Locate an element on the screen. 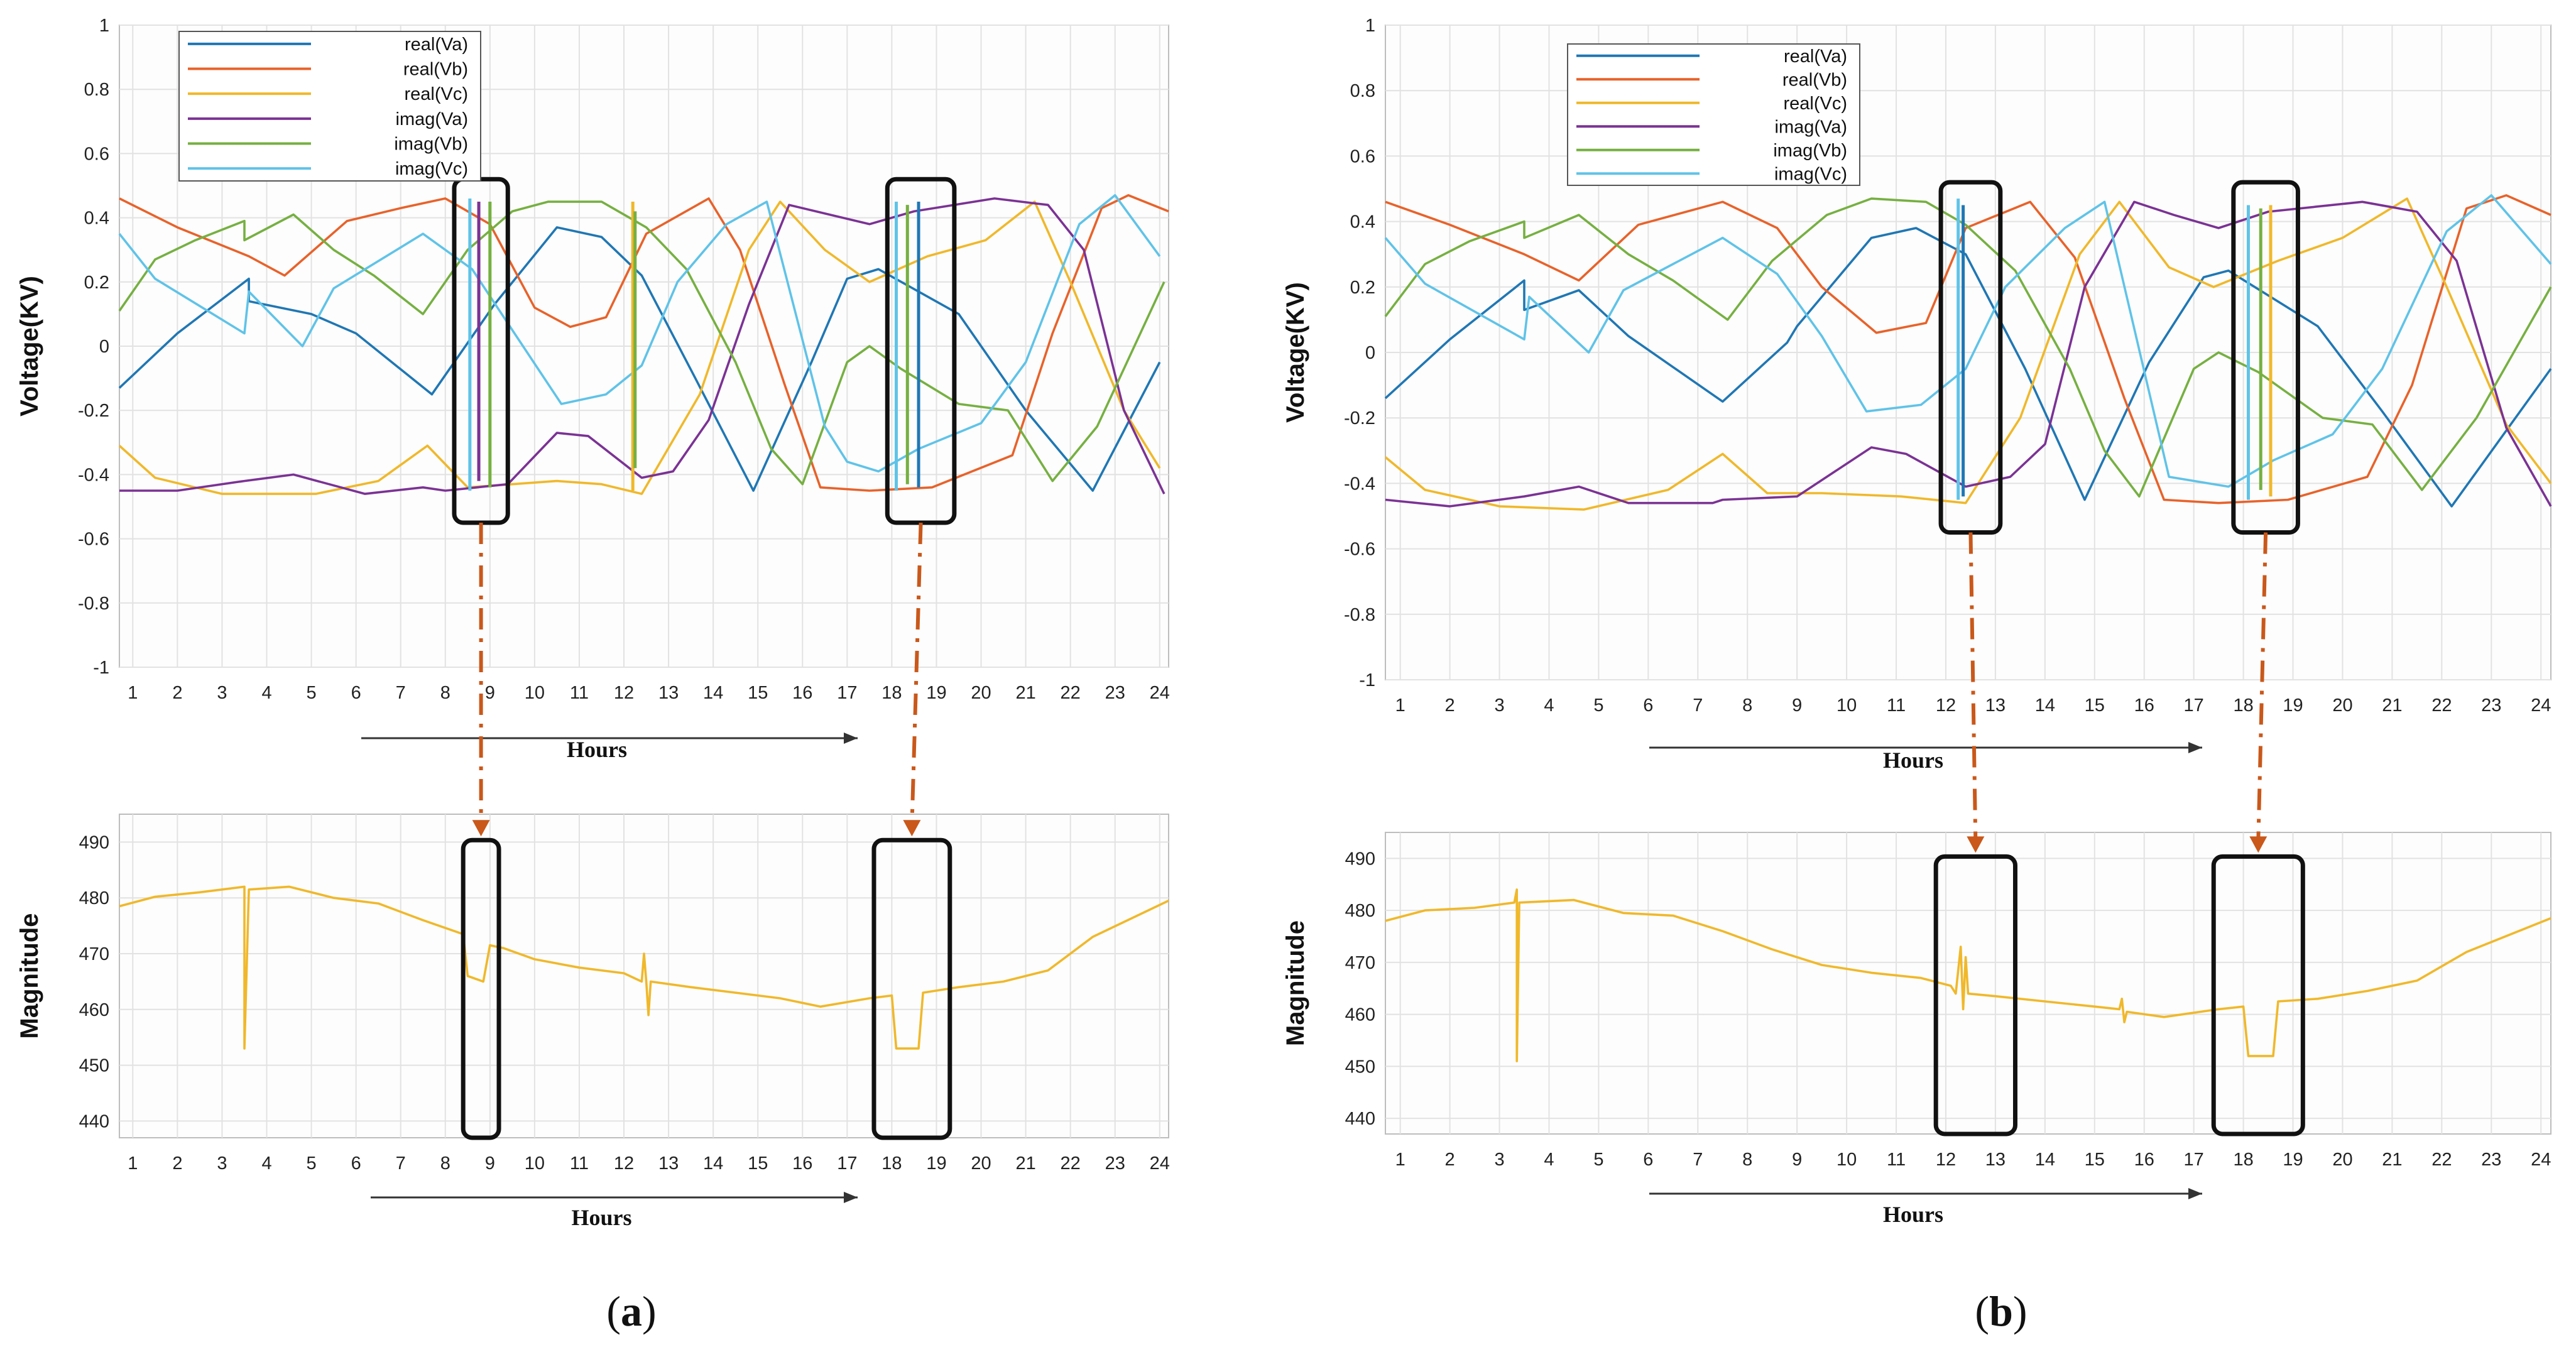  series-line-imag-vb is located at coordinates (641, 343).